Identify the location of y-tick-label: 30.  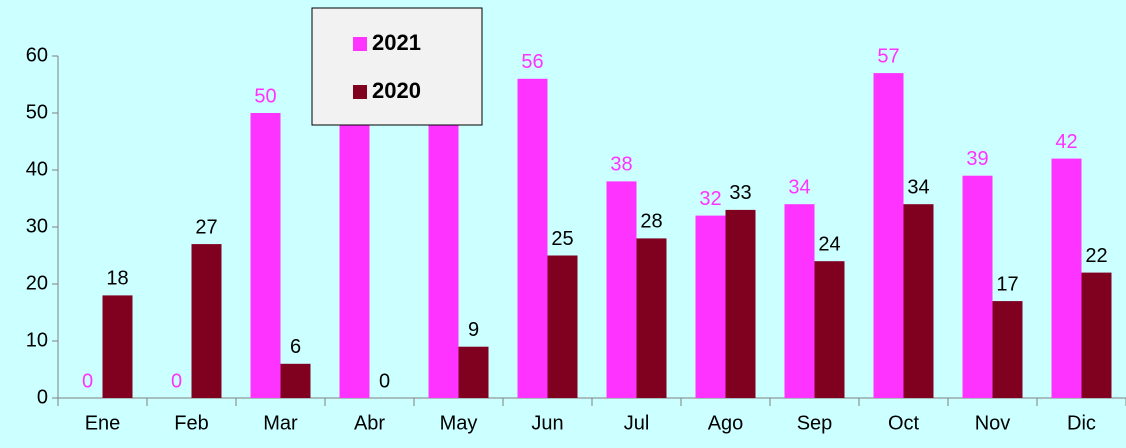
(37, 226).